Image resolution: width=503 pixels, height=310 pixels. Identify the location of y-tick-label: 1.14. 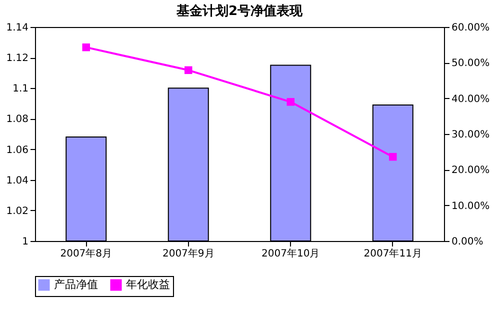
(17, 28).